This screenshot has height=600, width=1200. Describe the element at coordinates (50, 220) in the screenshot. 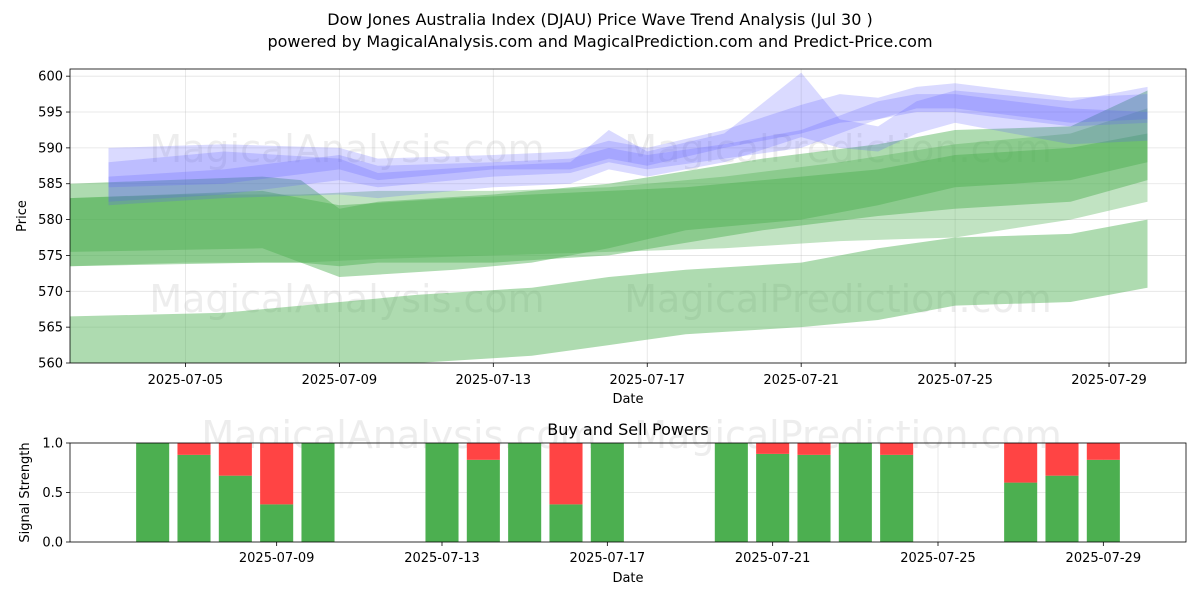

I see `y-tick-label: 580` at that location.